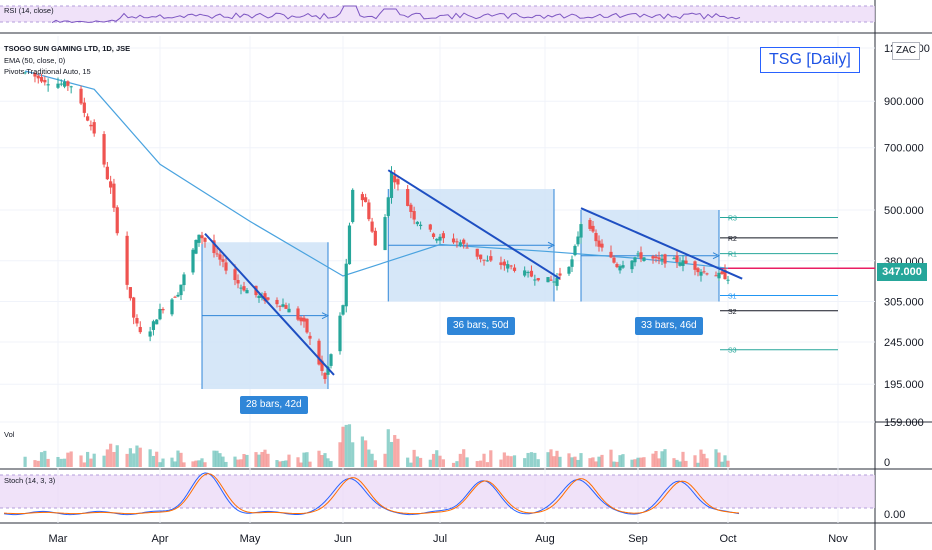  What do you see at coordinates (906, 51) in the screenshot?
I see `currency-button: ZAC` at bounding box center [906, 51].